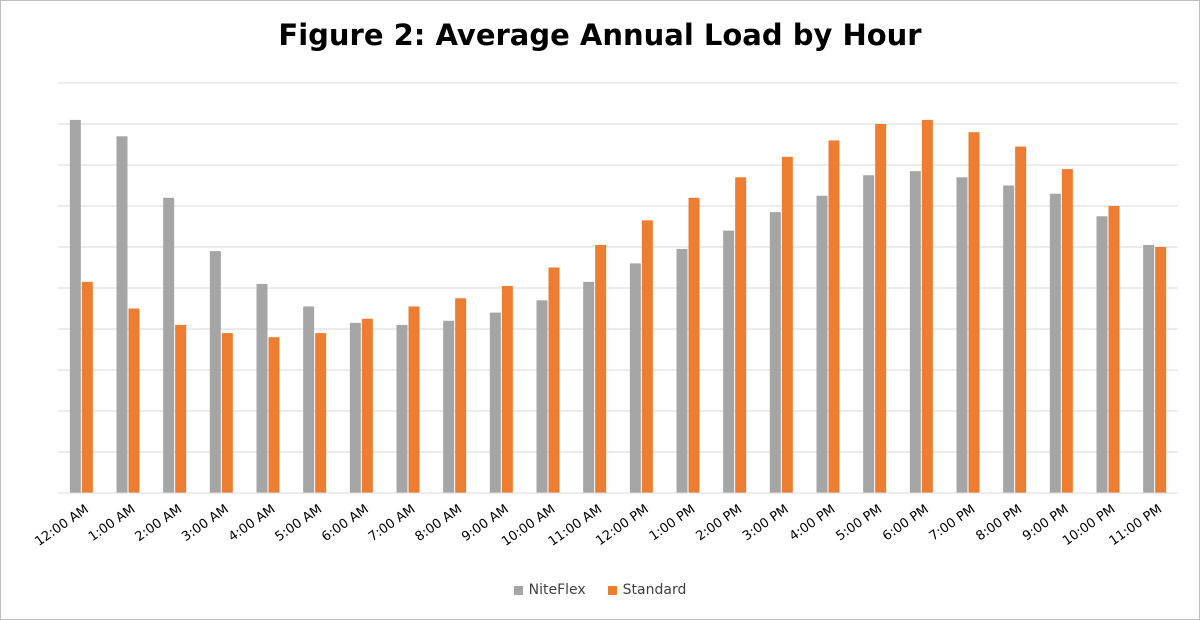  I want to click on legend-item-niteflex: NiteFlex, so click(549, 590).